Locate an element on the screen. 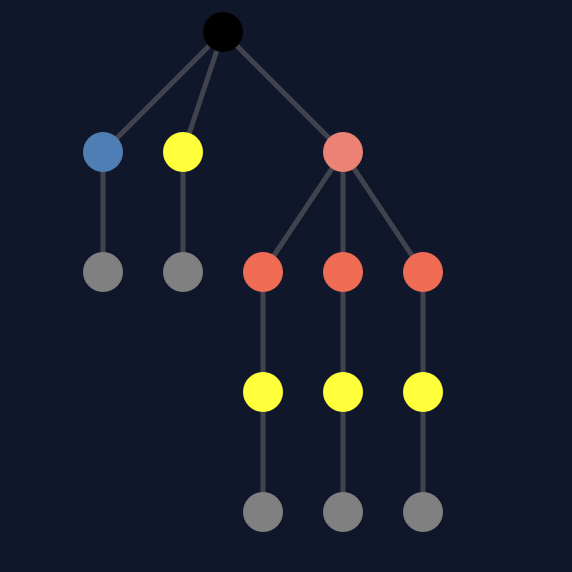 The image size is (572, 572). tree-node-c is located at coordinates (343, 152).